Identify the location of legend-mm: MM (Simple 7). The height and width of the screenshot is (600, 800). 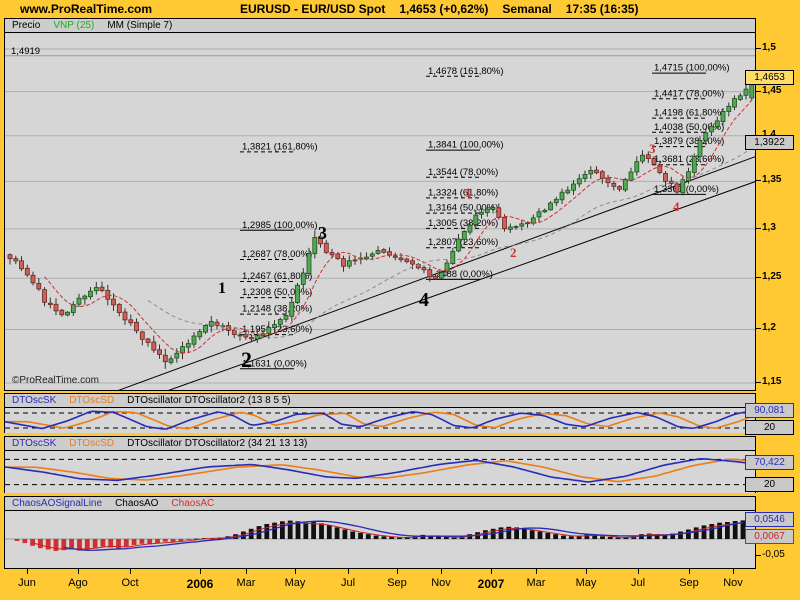
(140, 25).